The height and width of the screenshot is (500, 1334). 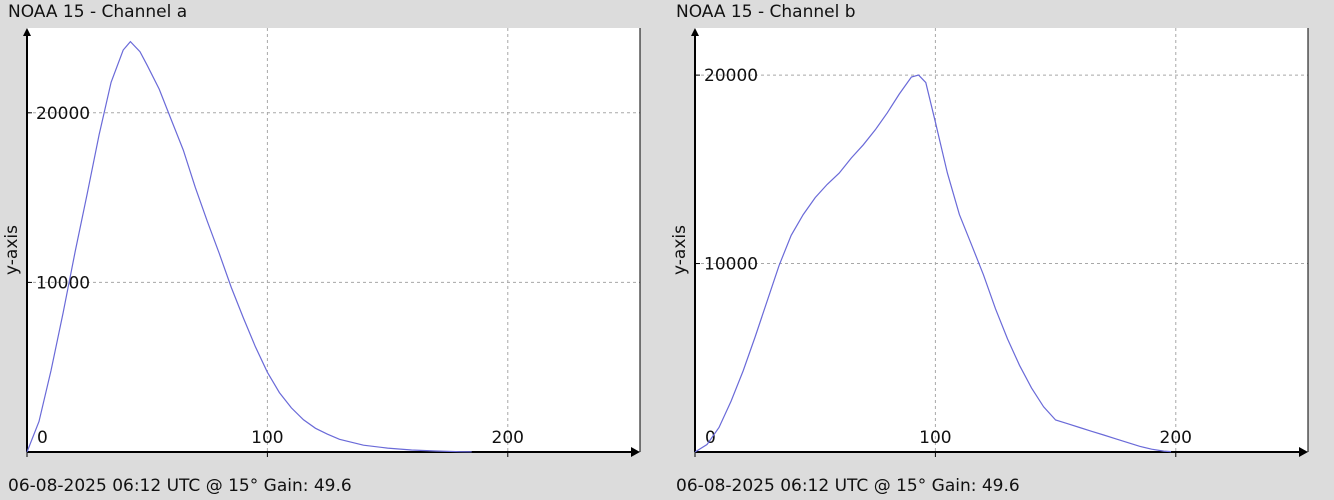 I want to click on footer-info-channel-b: 06-08-2025 06:12 UTC @ 15° Gain: 49.6, so click(x=848, y=486).